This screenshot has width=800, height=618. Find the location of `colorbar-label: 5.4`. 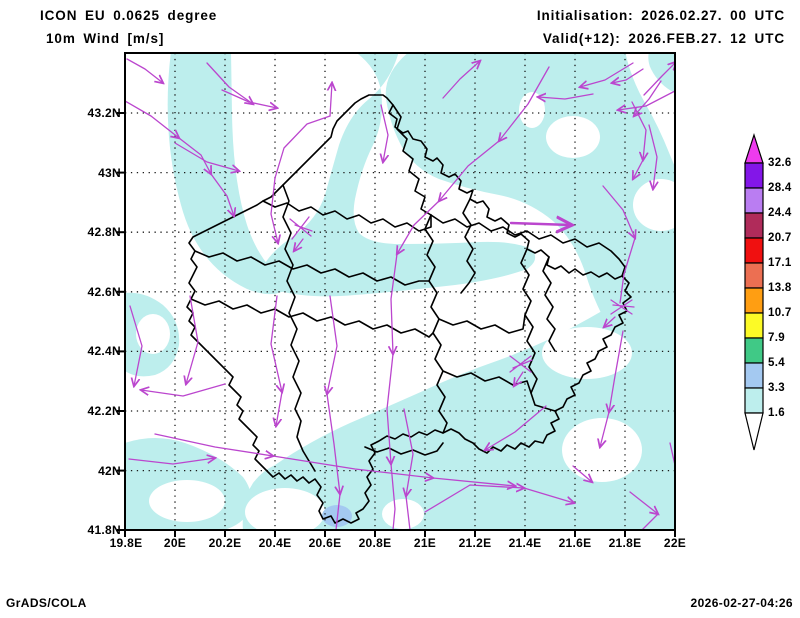

colorbar-label: 5.4 is located at coordinates (776, 363).